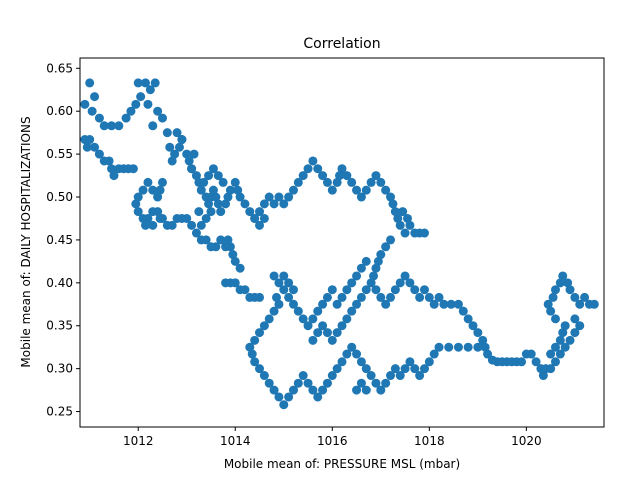  I want to click on y-tick-label: 0.35, so click(59, 326).